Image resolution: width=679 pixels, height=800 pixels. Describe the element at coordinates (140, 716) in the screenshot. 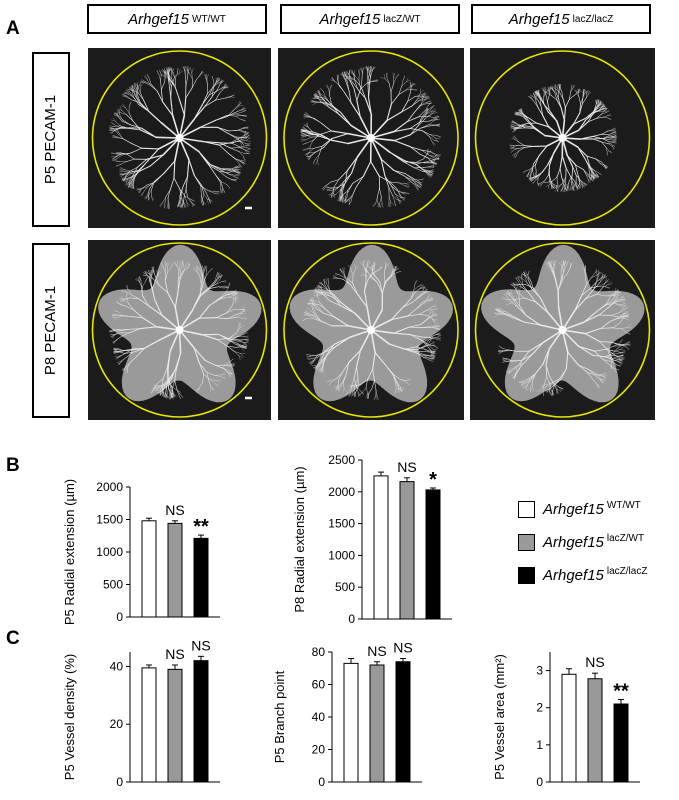

I see `chart-p5-vessel-density: P5 Vessel density (%) 0 20 40 NS NS` at that location.